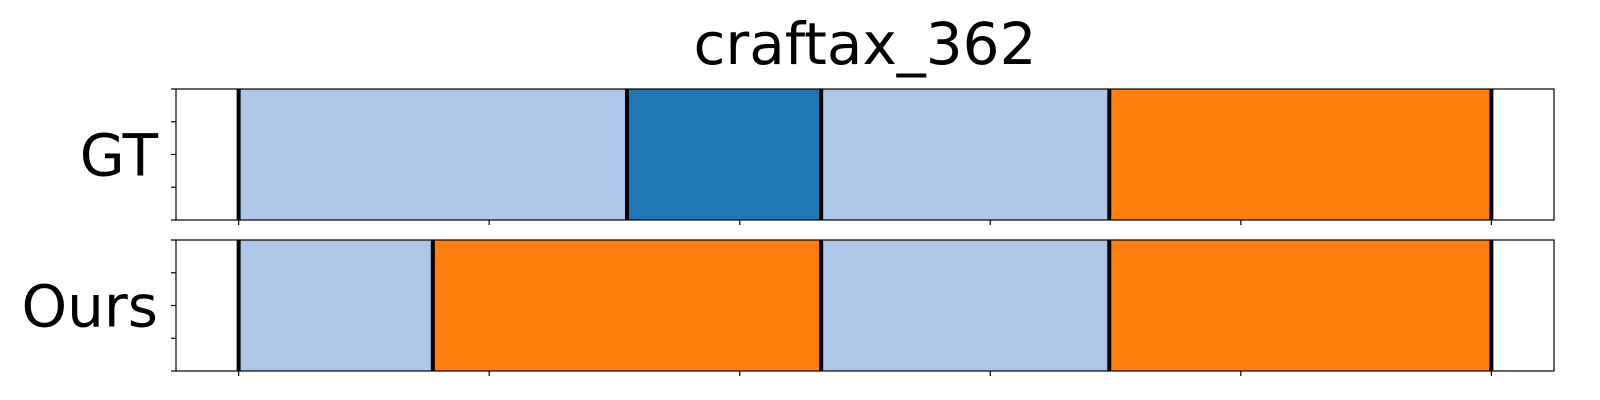  What do you see at coordinates (119, 156) in the screenshot?
I see `row-label: GT` at bounding box center [119, 156].